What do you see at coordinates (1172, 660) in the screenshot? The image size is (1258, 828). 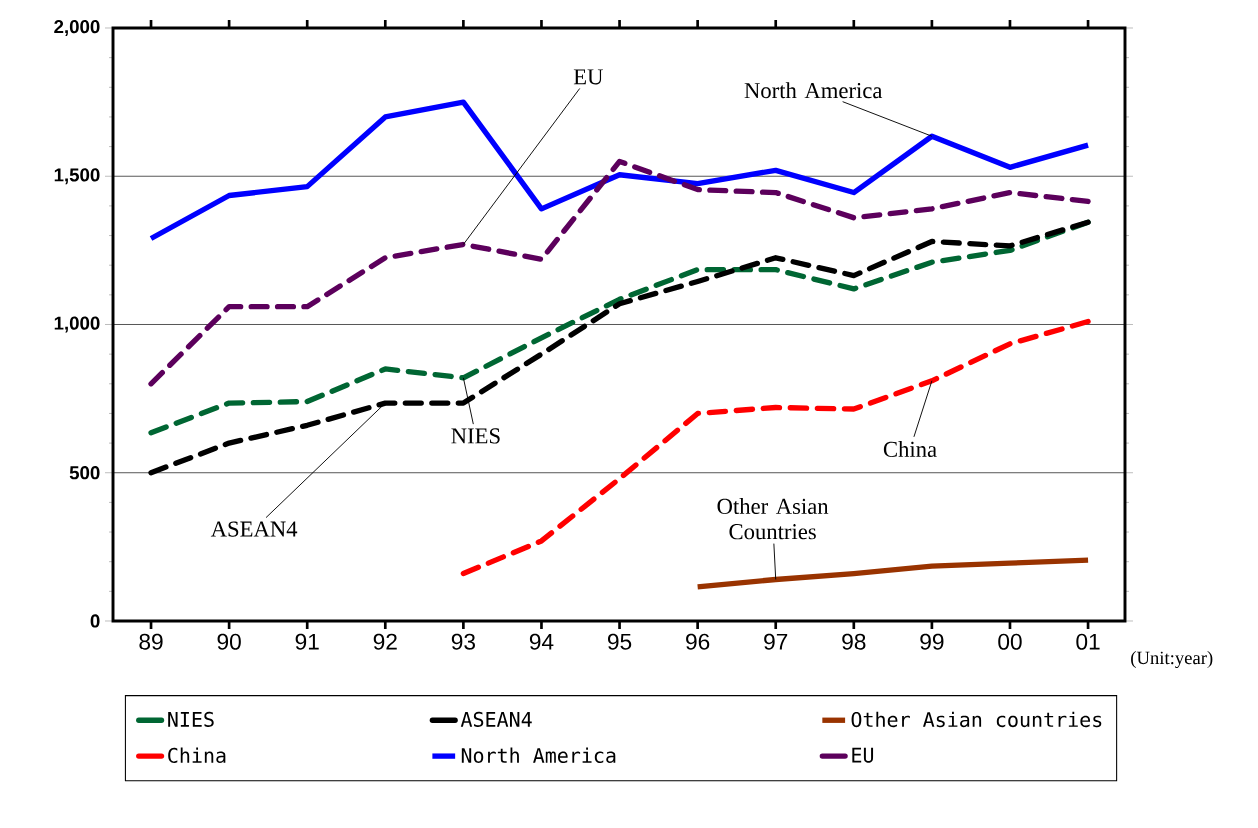 I see `text: (Unit:year)` at bounding box center [1172, 660].